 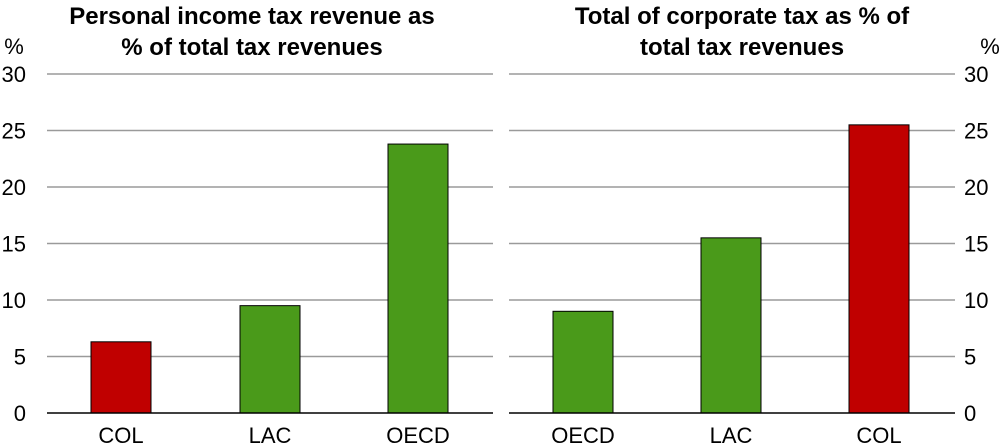 What do you see at coordinates (251, 47) in the screenshot?
I see `chart-title-line-2: % of total tax revenues` at bounding box center [251, 47].